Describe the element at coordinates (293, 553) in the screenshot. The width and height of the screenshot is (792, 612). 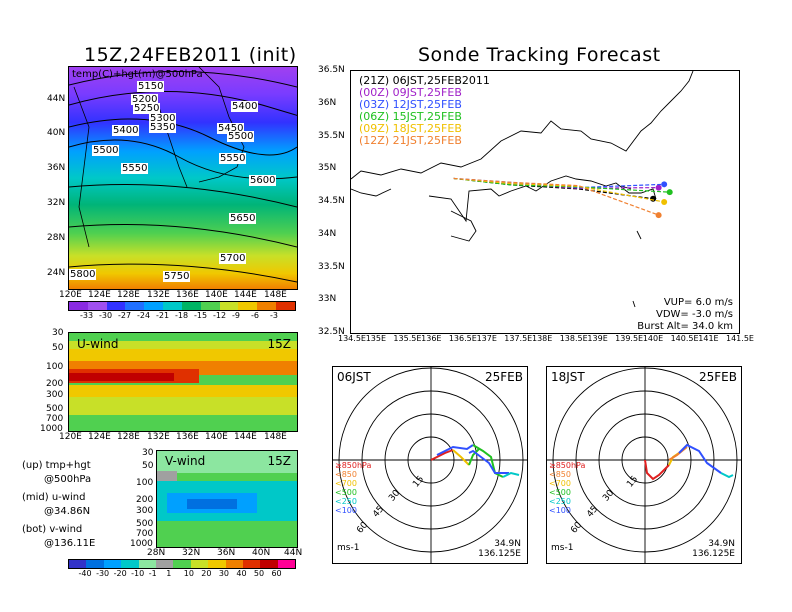
I see `vwind-lat-tick: 44N` at that location.